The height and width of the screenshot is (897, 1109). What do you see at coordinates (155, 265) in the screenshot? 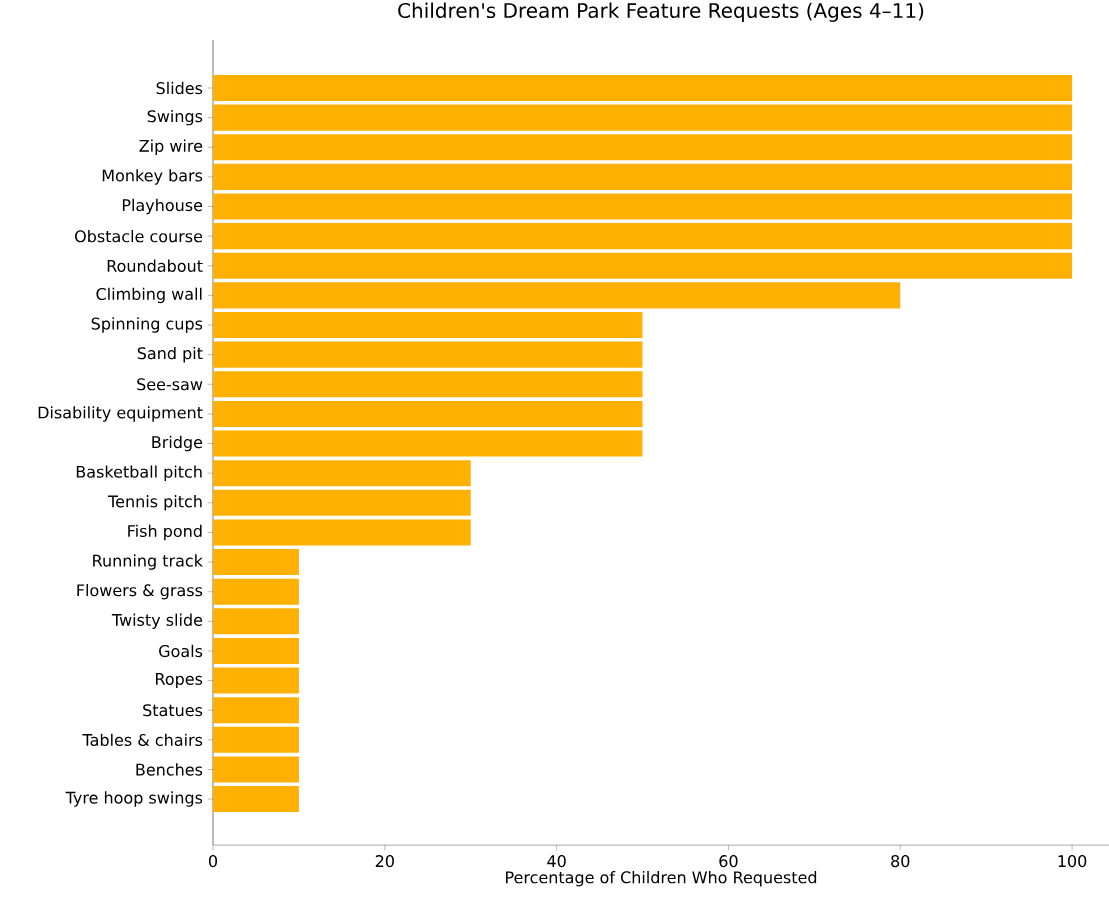
I see `y-tick-label: Roundabout` at bounding box center [155, 265].